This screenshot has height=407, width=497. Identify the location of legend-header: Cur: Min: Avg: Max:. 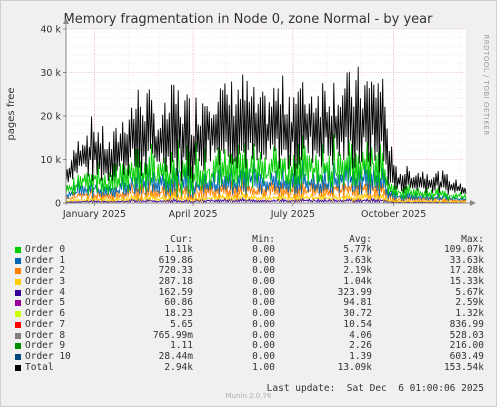
(248, 239).